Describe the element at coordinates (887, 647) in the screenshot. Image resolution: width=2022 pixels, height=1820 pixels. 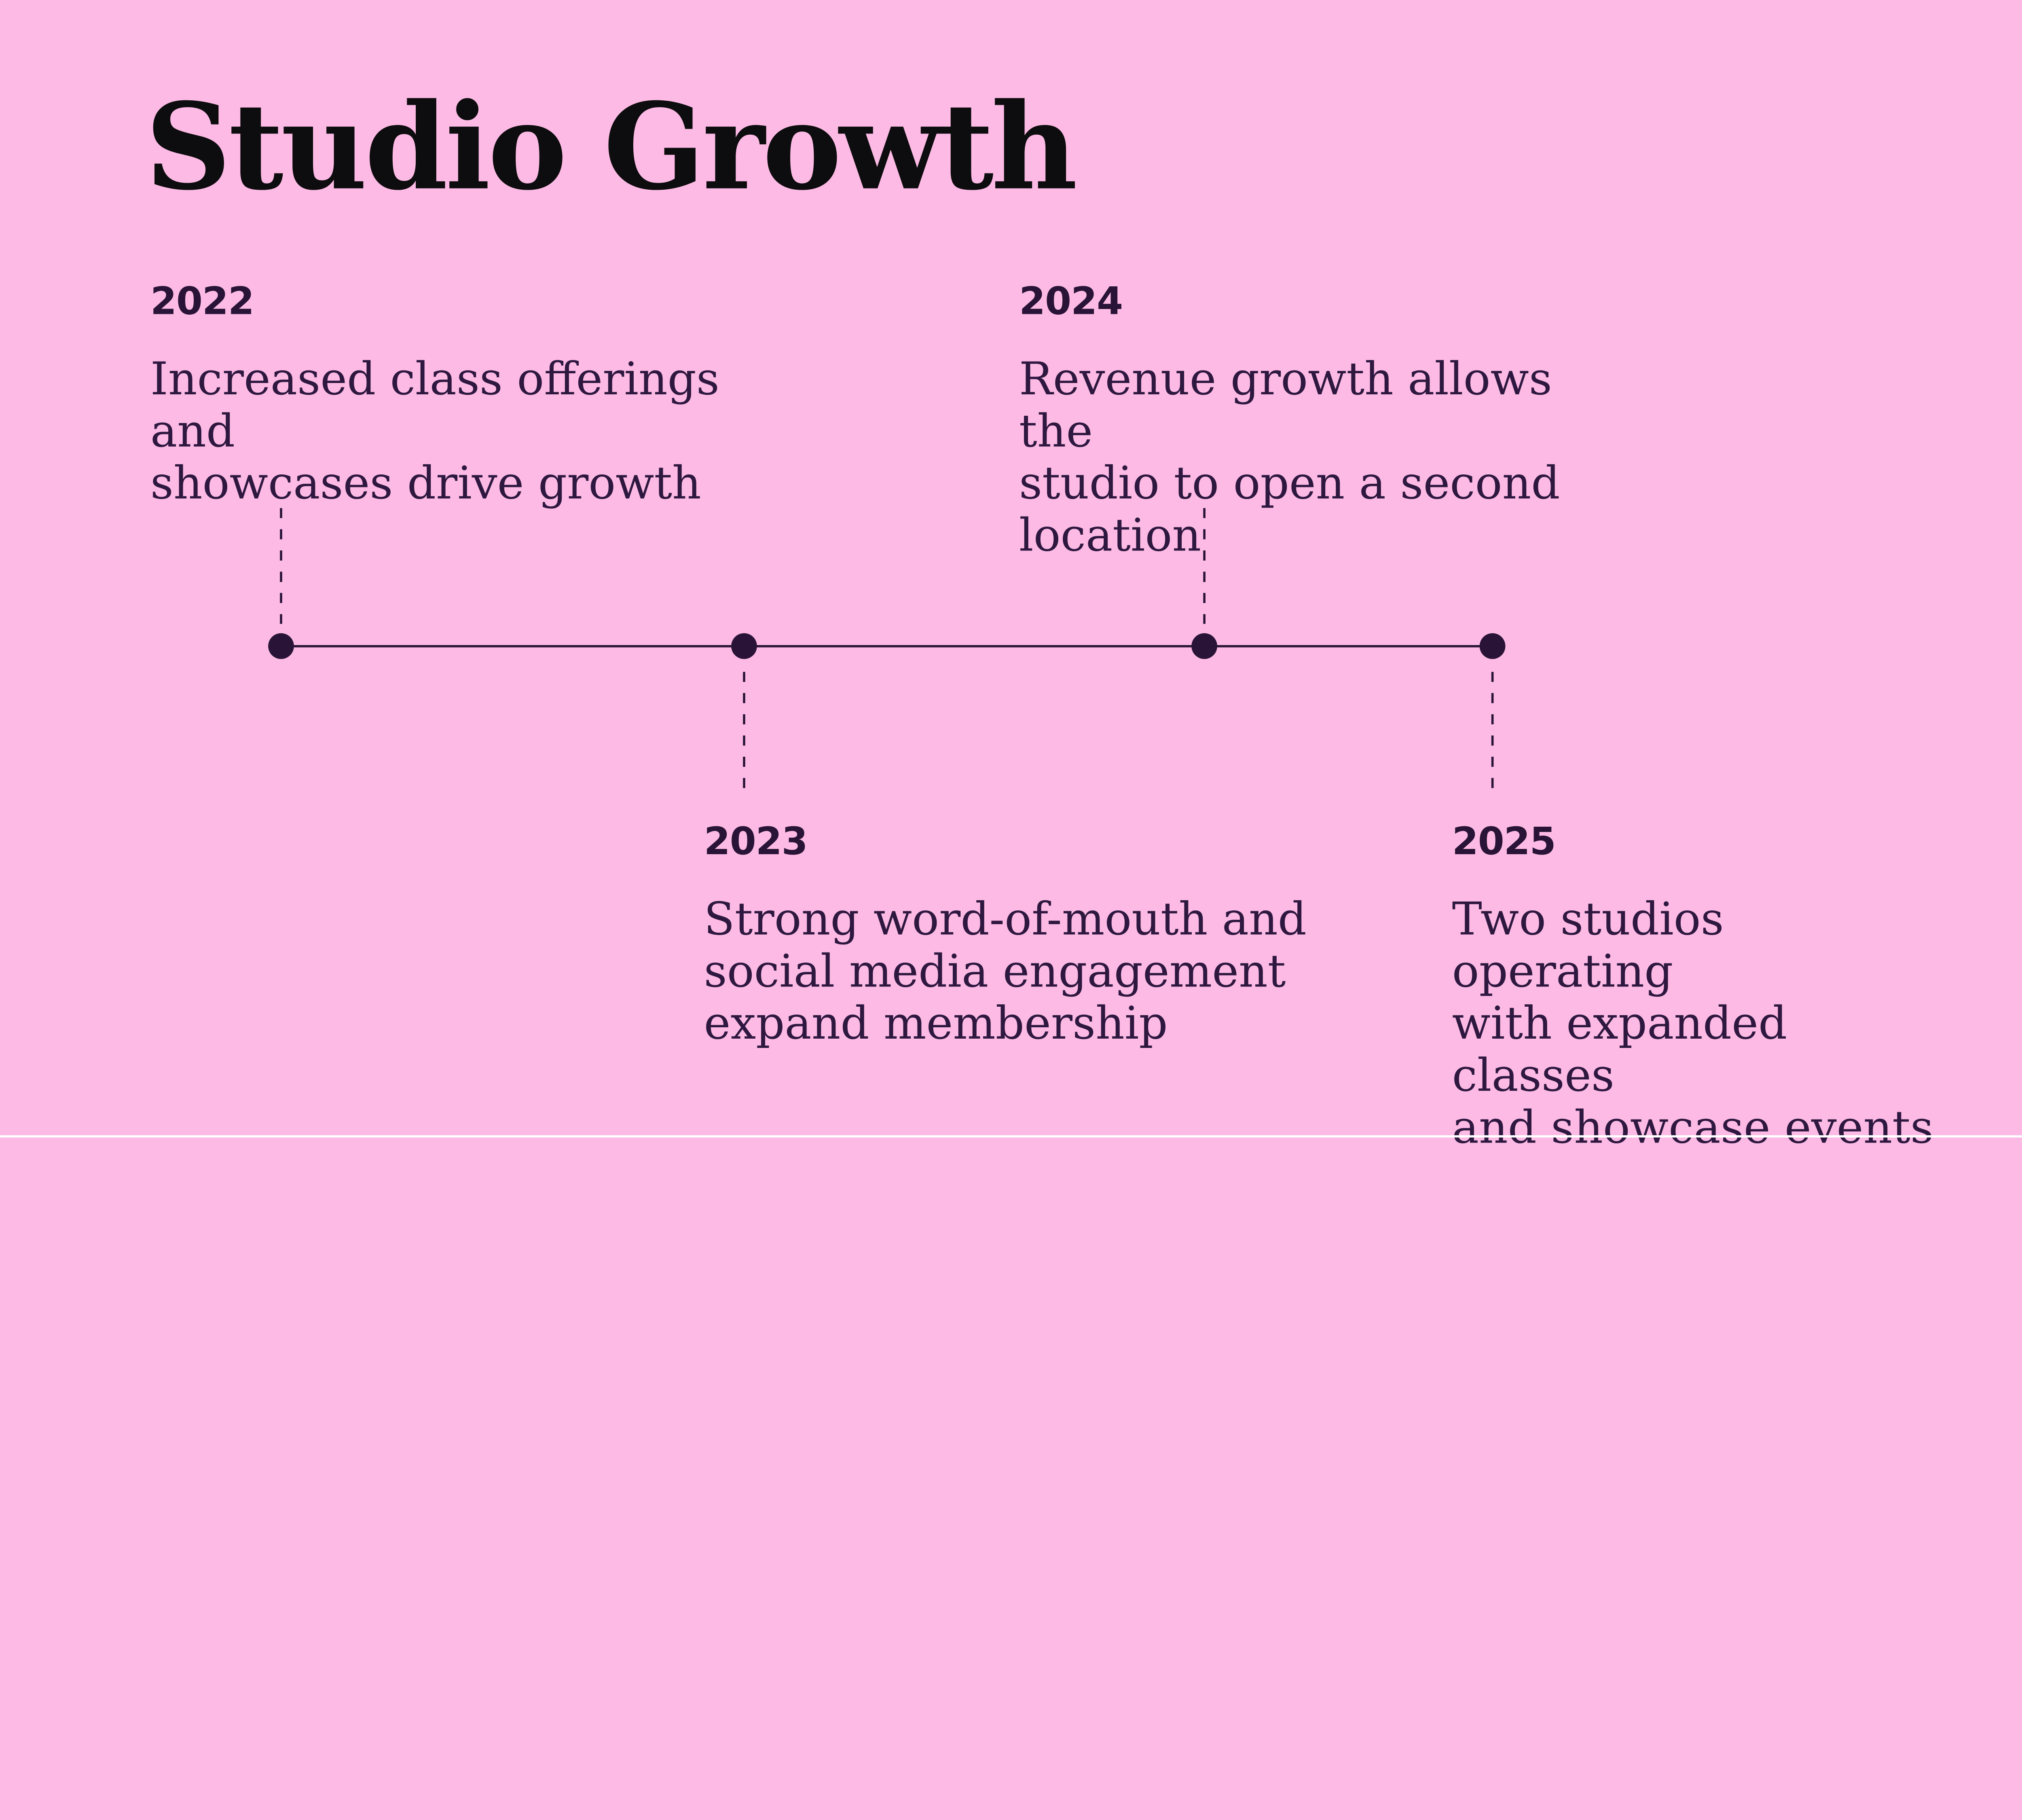
I see `timeline-axis` at that location.